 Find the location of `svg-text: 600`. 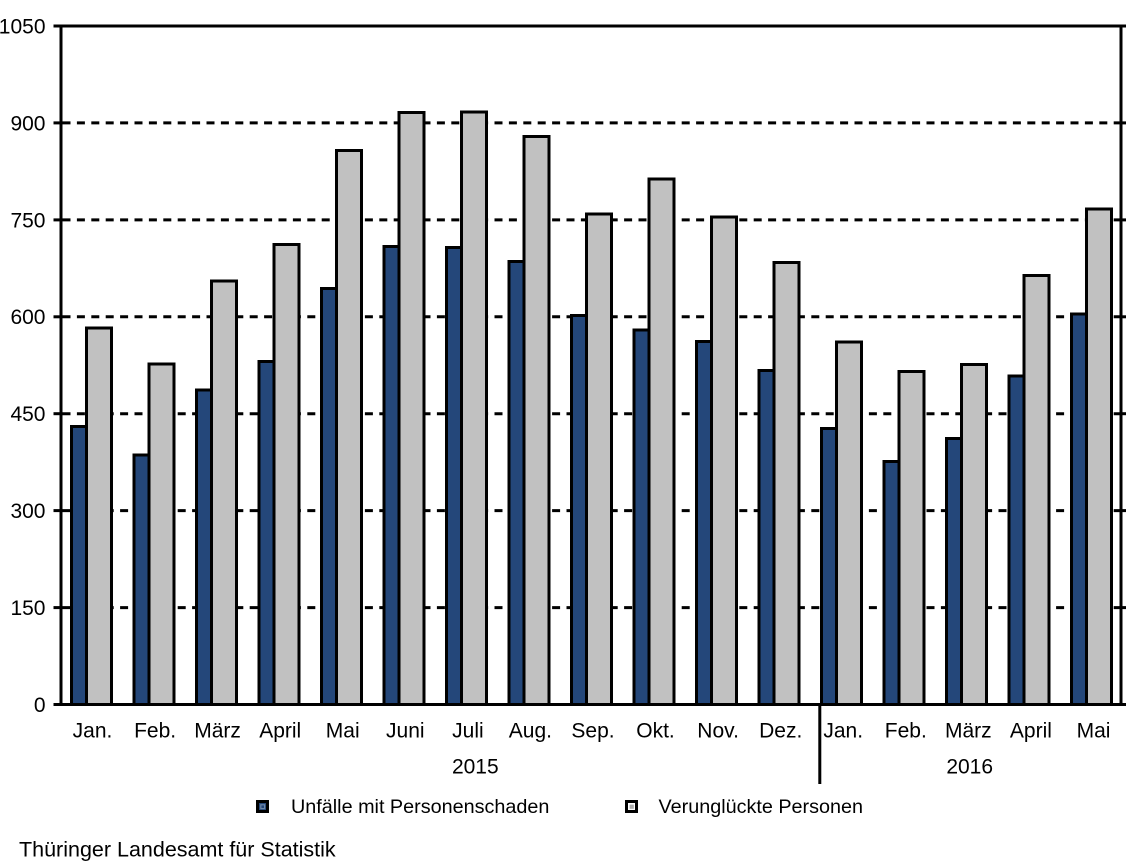

svg-text: 600 is located at coordinates (27, 317).